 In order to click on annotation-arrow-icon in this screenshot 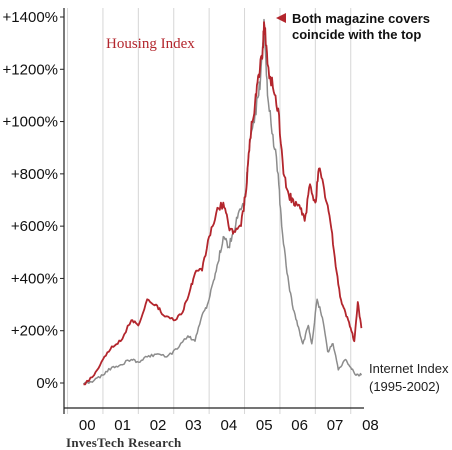, I will do `click(281, 18)`.